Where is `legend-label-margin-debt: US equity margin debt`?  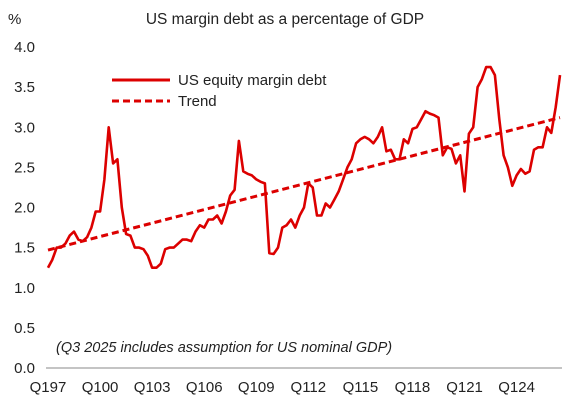 legend-label-margin-debt: US equity margin debt is located at coordinates (252, 80).